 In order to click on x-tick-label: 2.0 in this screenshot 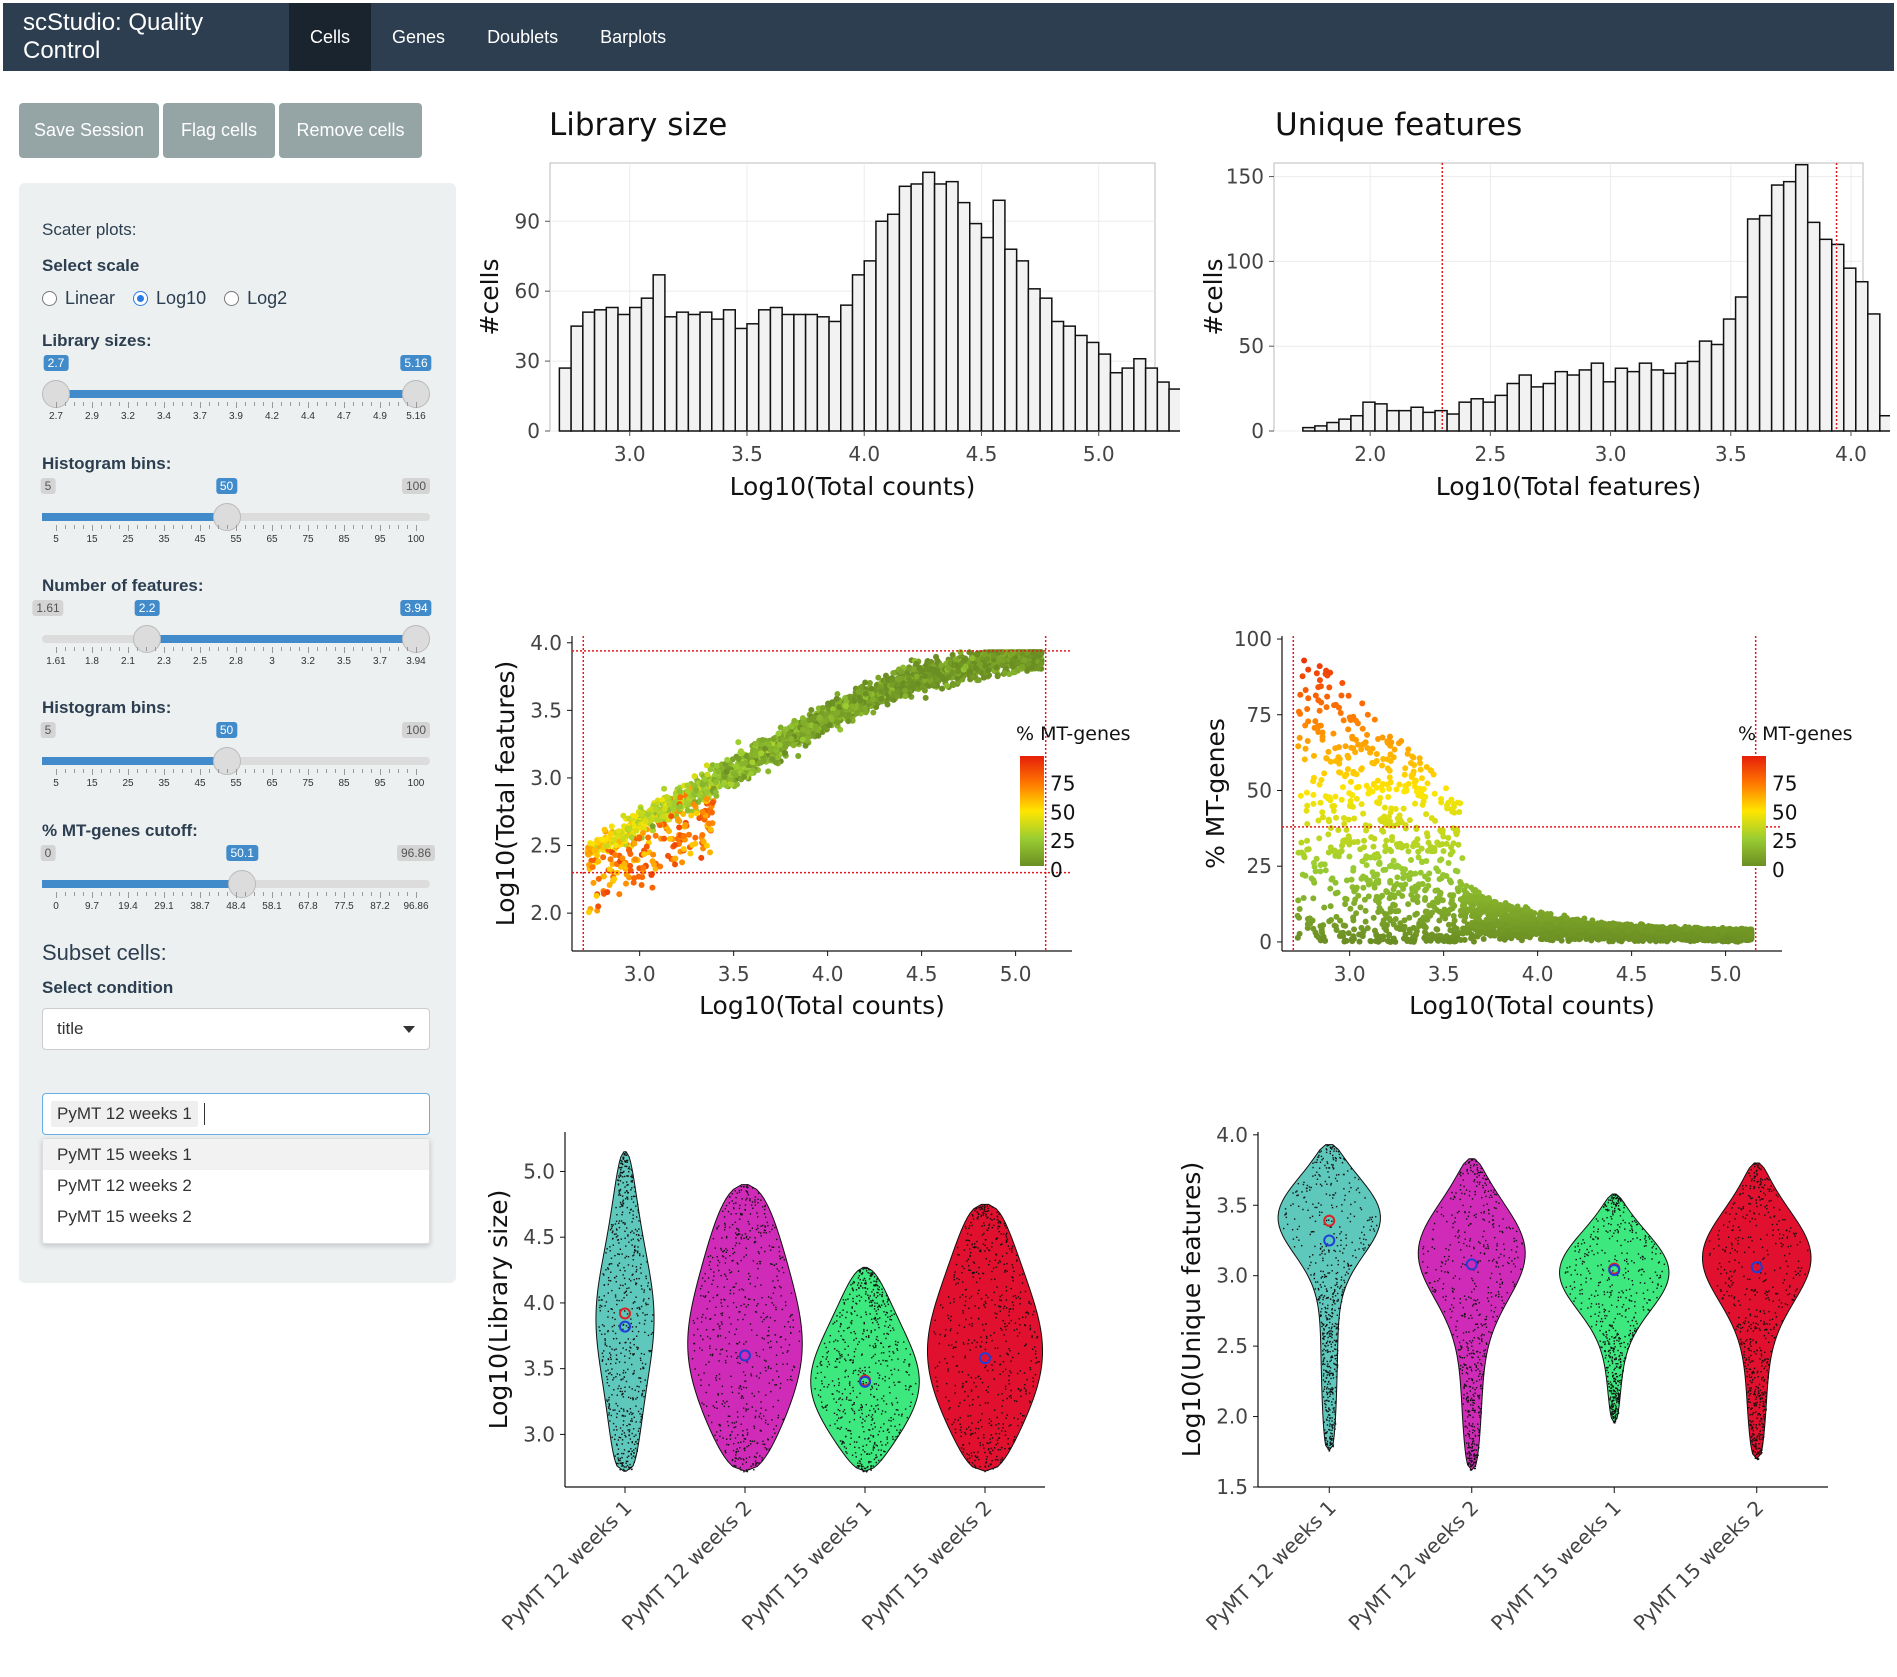, I will do `click(1370, 454)`.